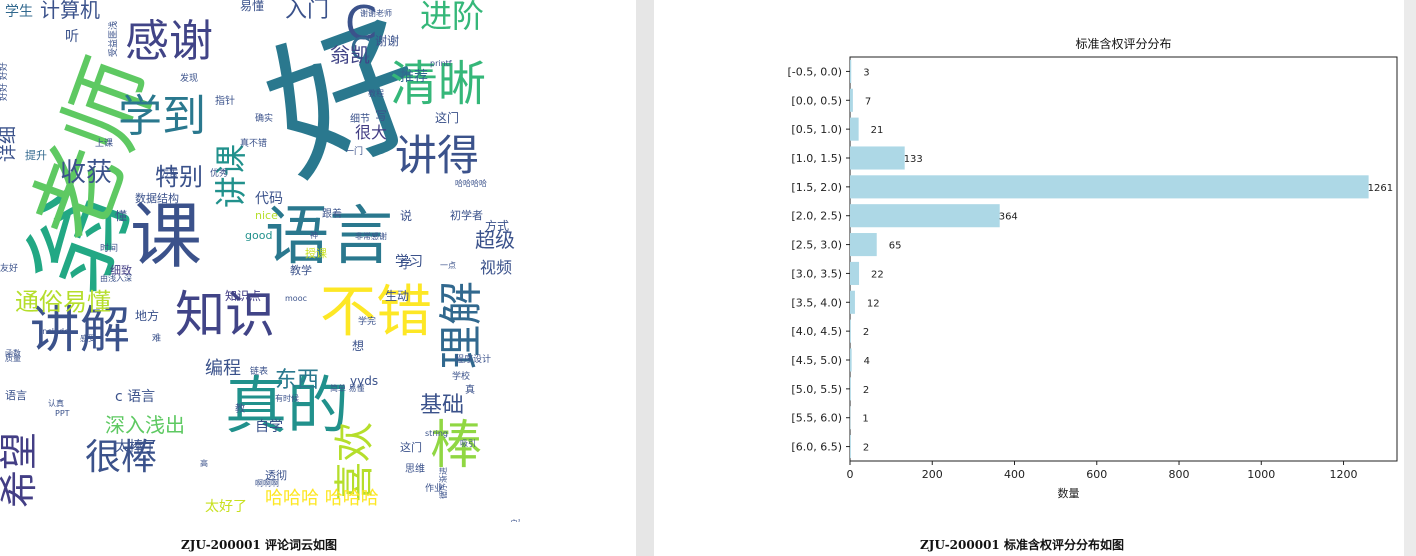  I want to click on wordcloud-word: 优秀, so click(219, 174).